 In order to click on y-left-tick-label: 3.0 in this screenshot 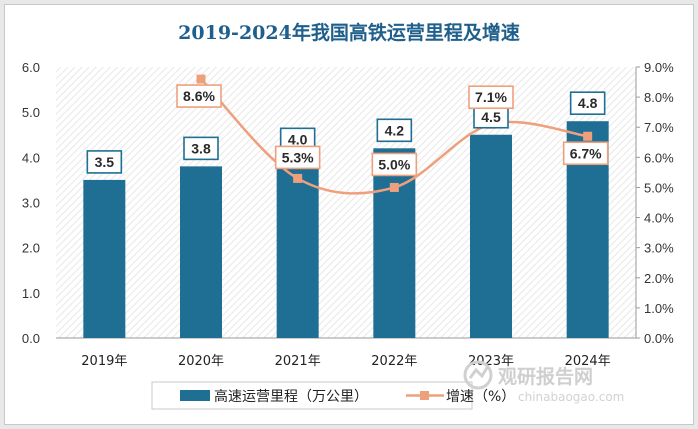, I will do `click(31, 203)`.